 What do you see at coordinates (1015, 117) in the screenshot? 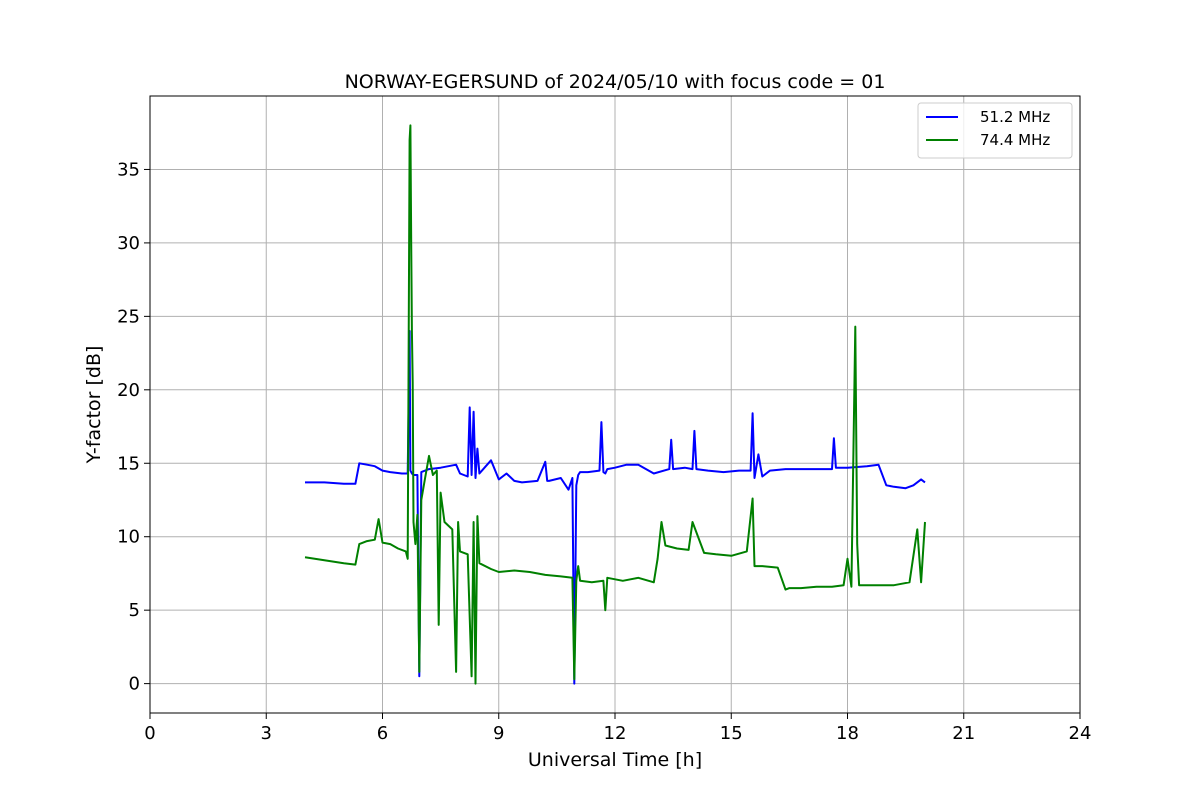
I see `legend-label: 51.2 MHz` at bounding box center [1015, 117].